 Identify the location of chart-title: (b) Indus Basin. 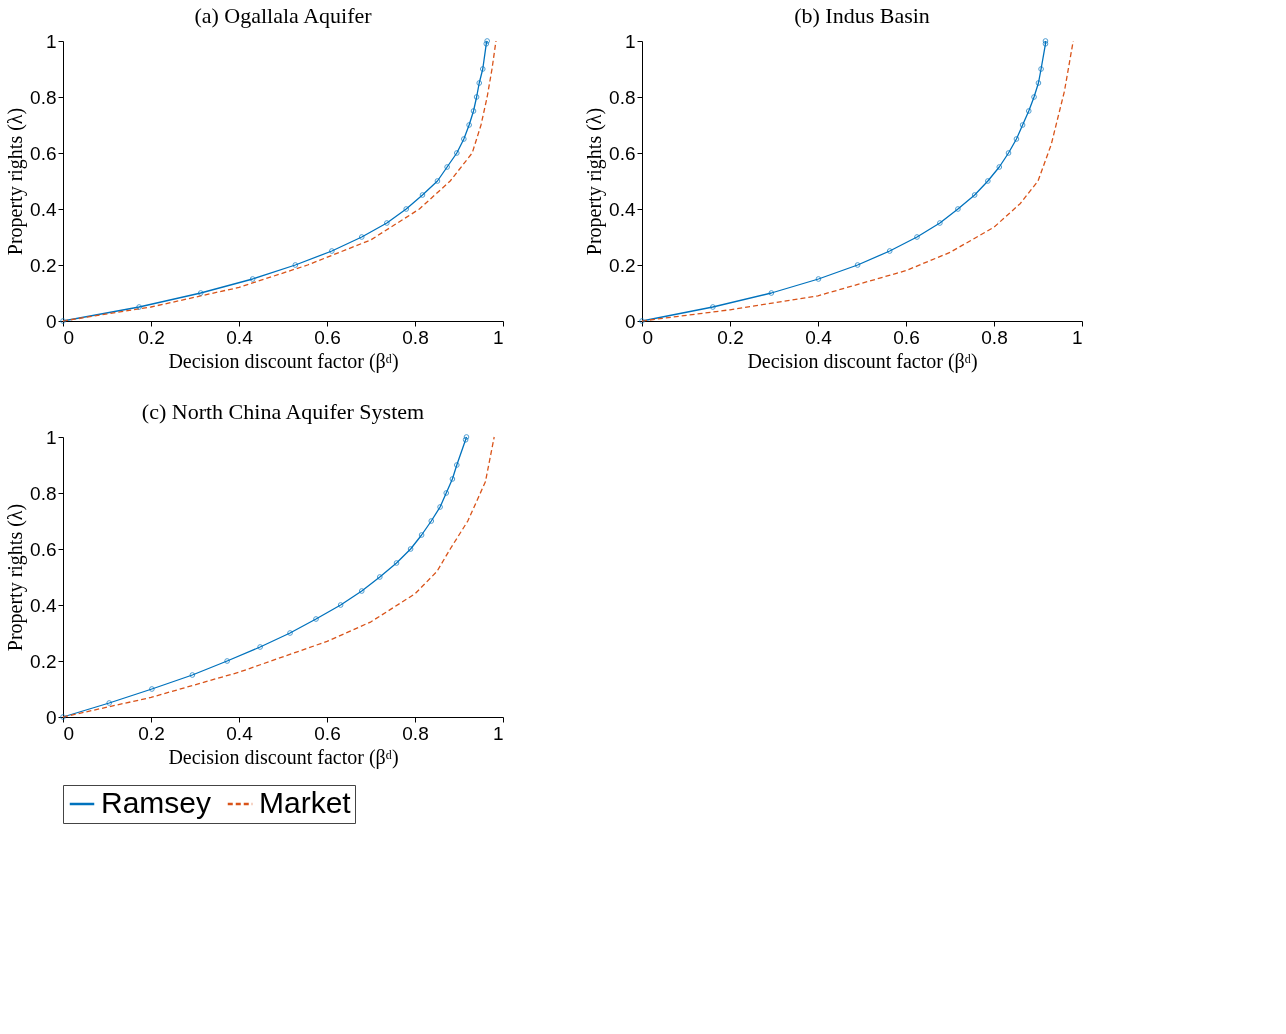
(862, 15).